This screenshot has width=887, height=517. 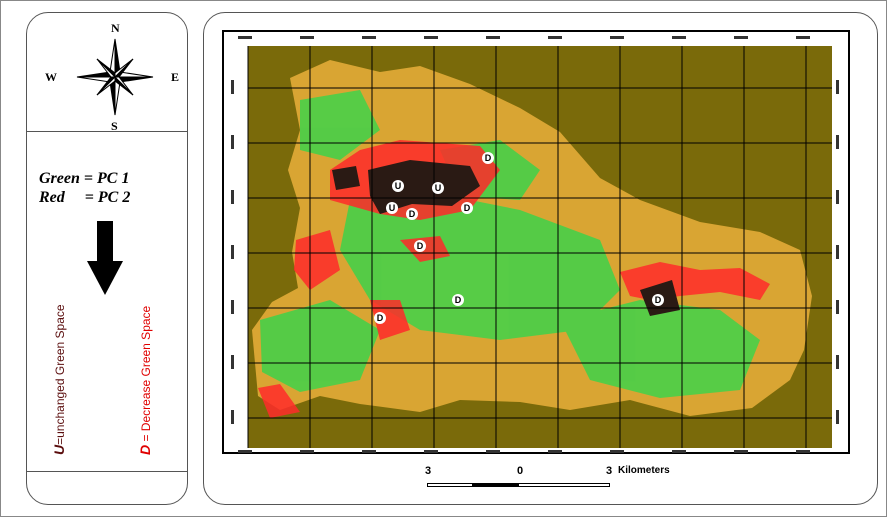 I want to click on decrease-marker-6: D, so click(x=380, y=318).